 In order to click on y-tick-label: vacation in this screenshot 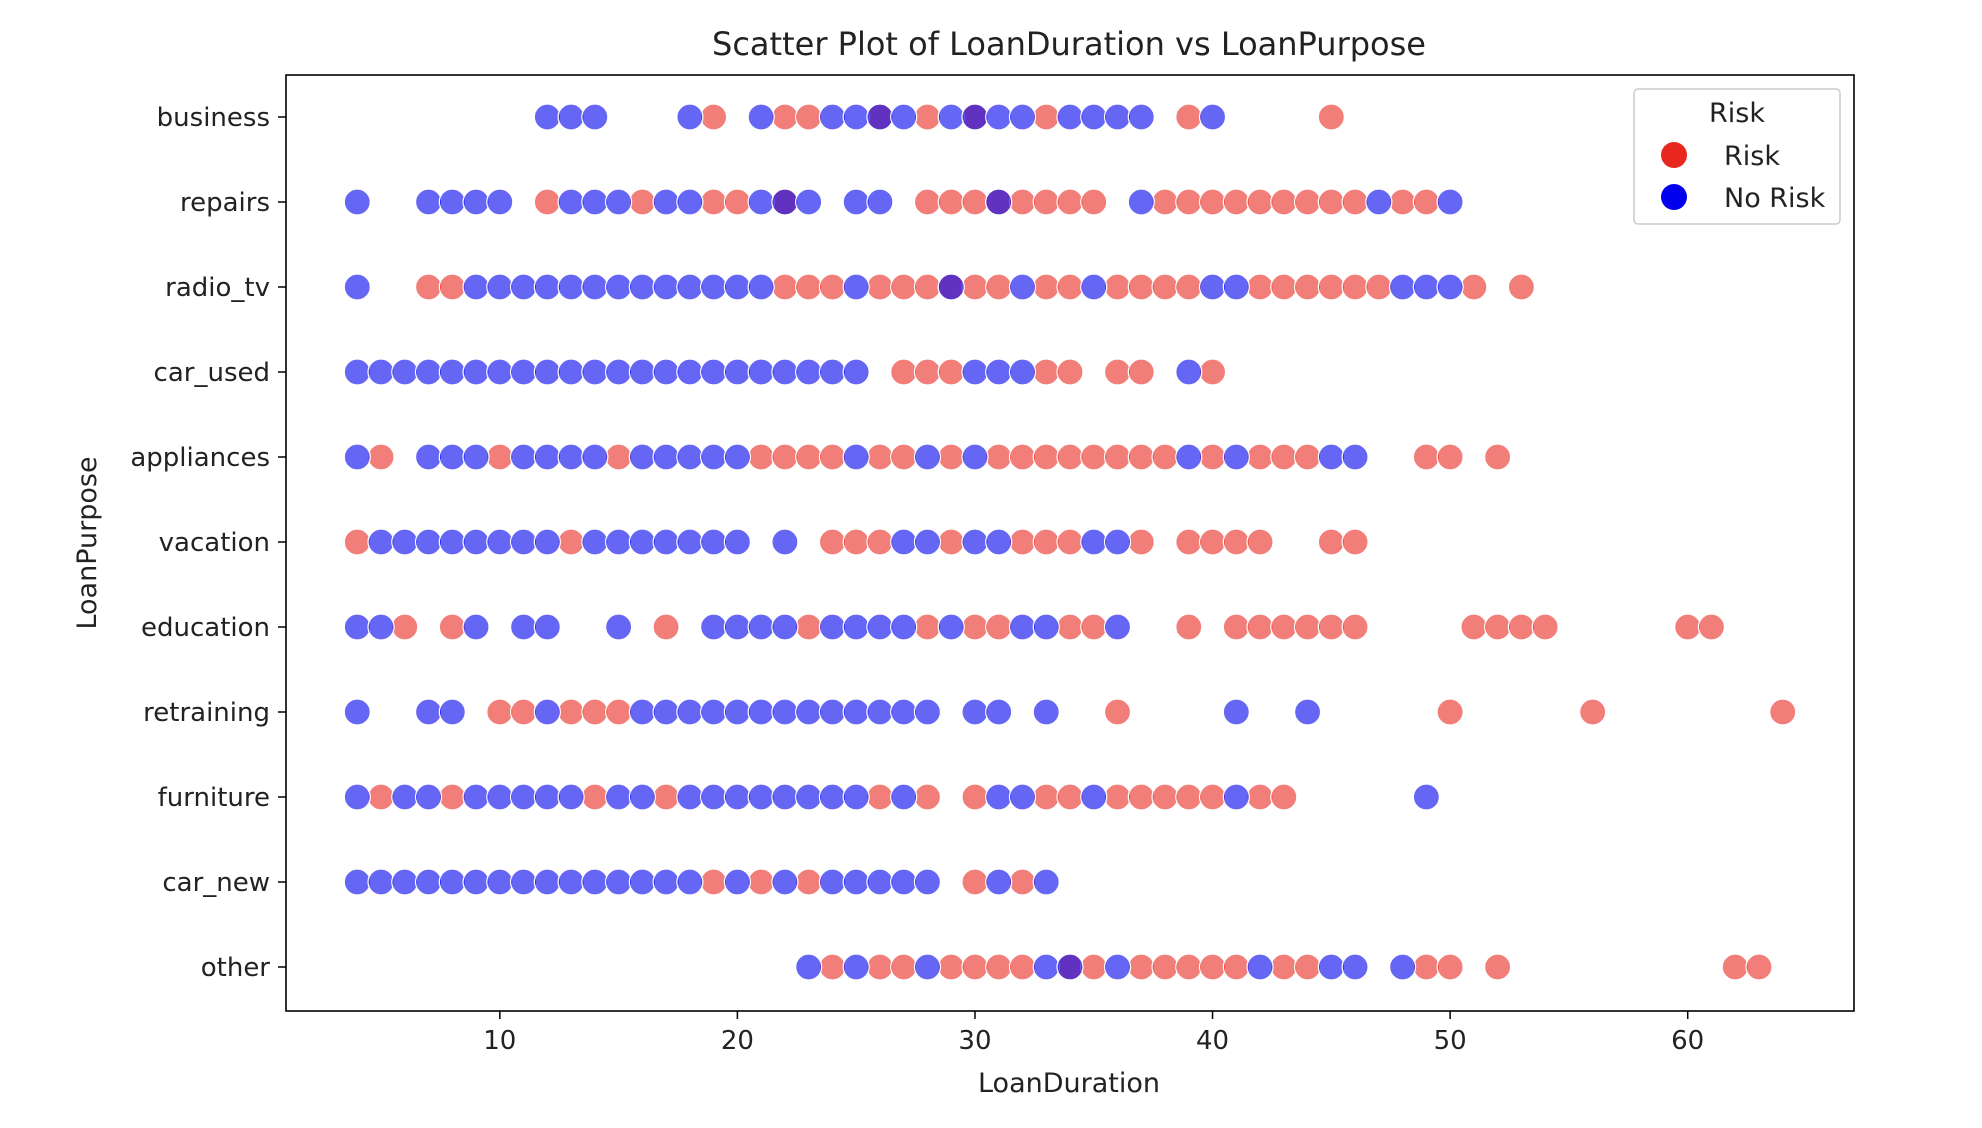, I will do `click(214, 543)`.